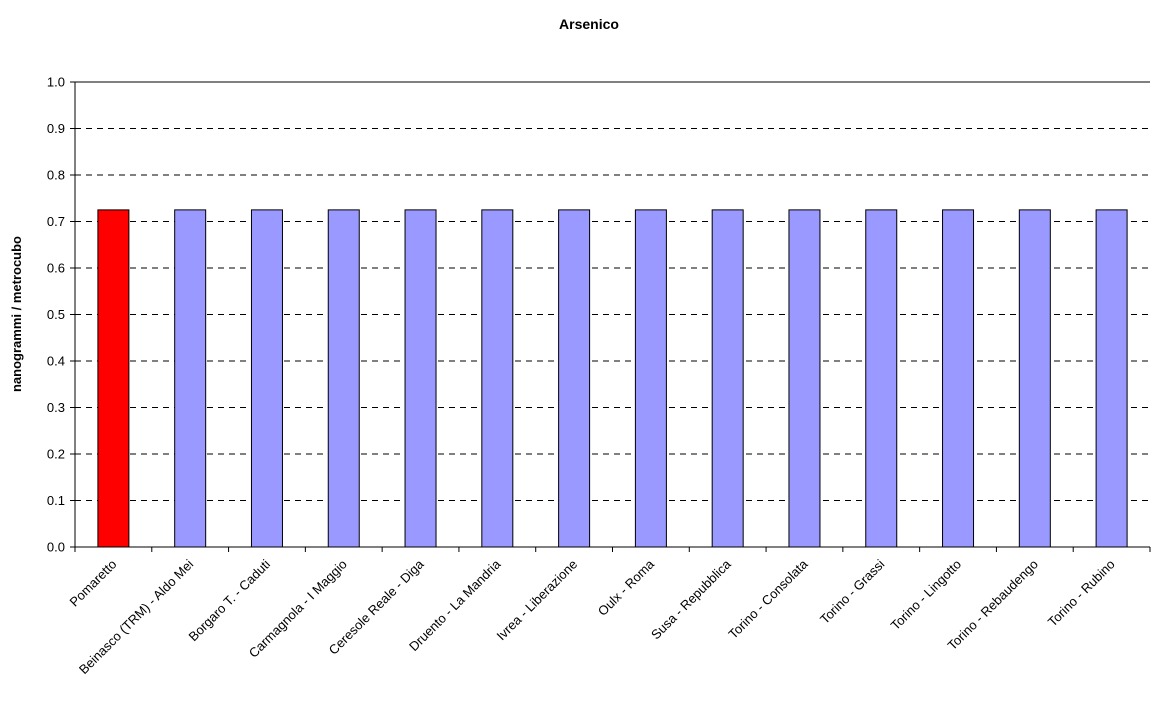 The height and width of the screenshot is (715, 1160). Describe the element at coordinates (56, 407) in the screenshot. I see `y-tick-label: 0.3` at that location.